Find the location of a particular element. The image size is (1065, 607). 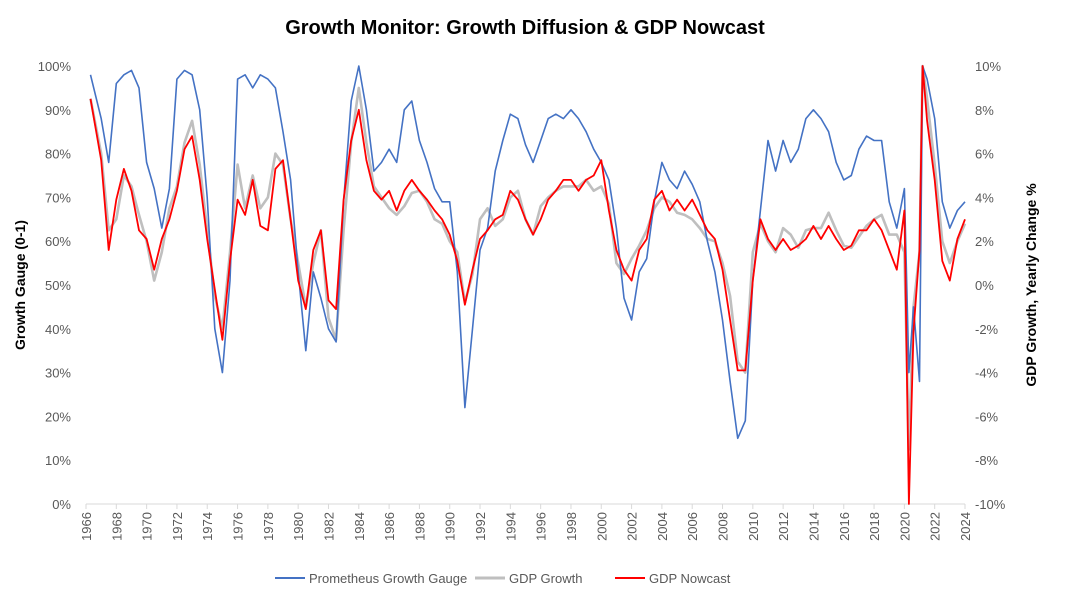

left-y-tick-label: 0% is located at coordinates (61, 504).